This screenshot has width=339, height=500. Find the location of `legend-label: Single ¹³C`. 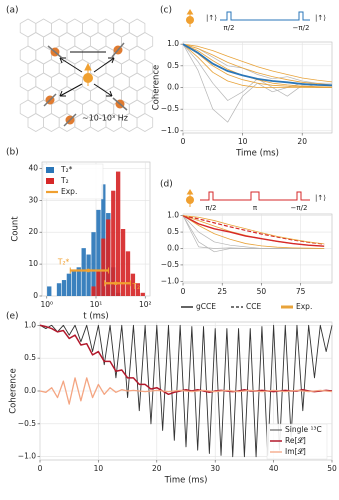

legend-label: Single ¹³C is located at coordinates (303, 429).